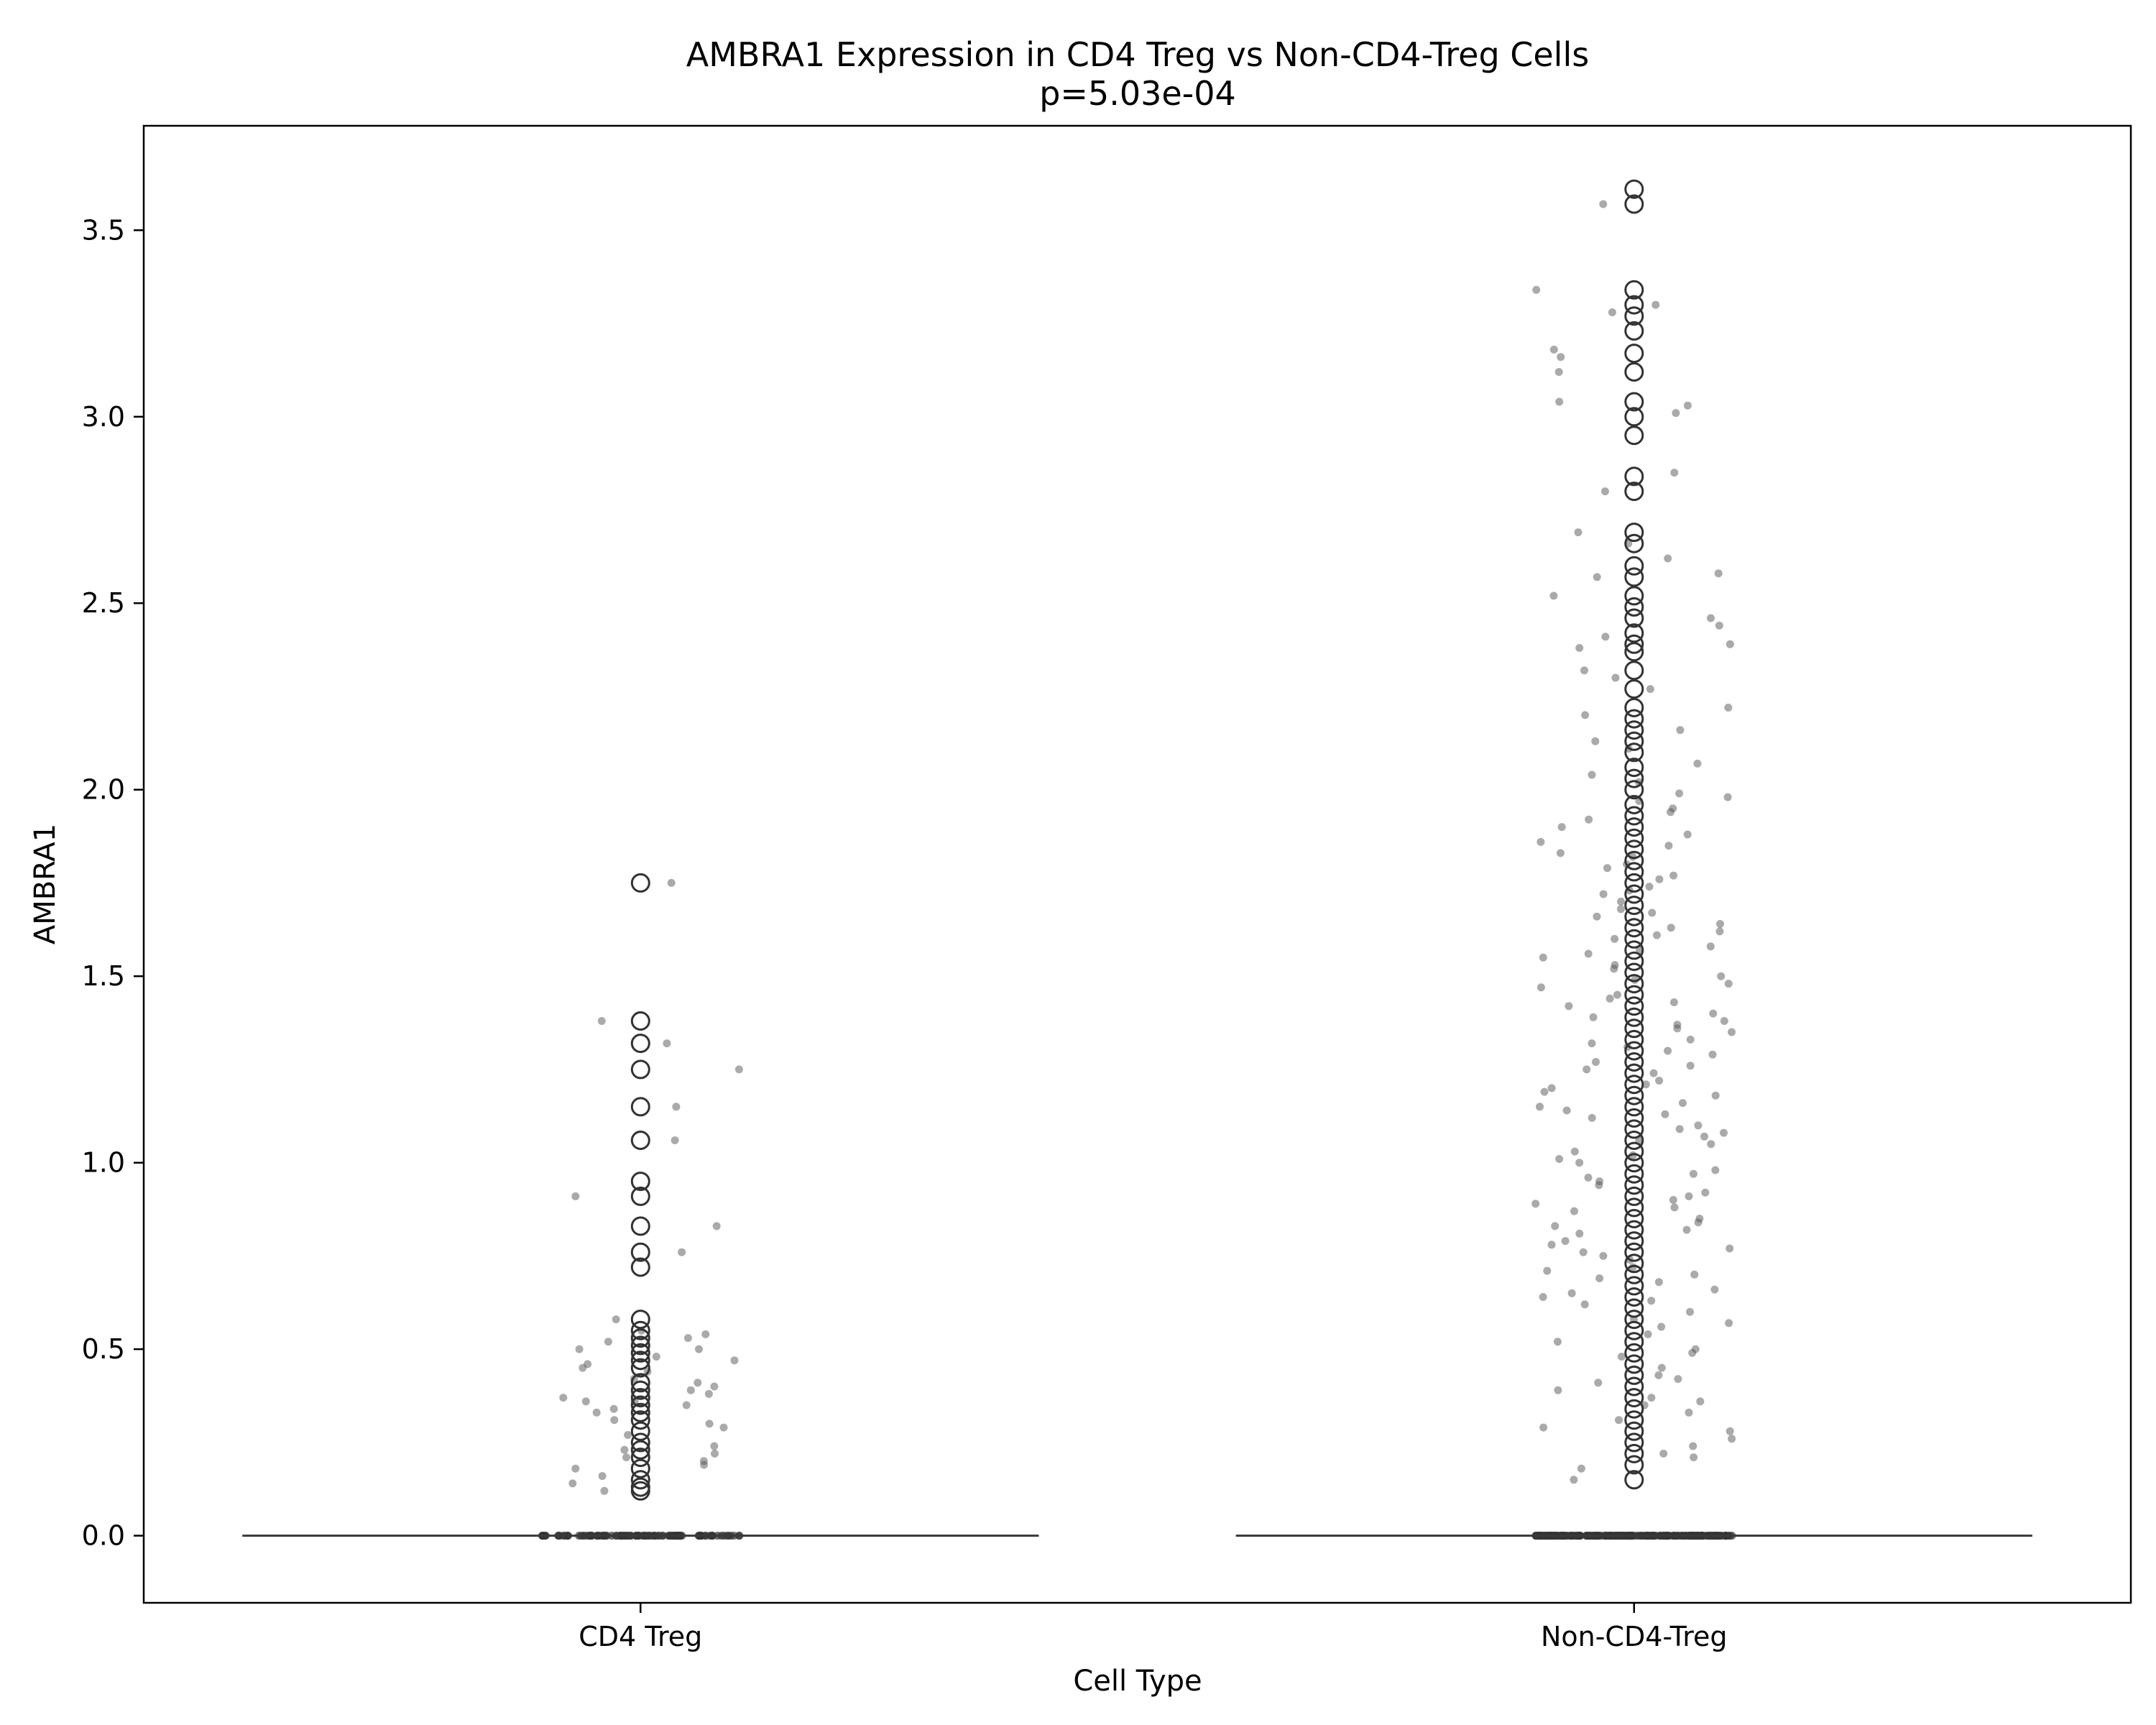 The image size is (2156, 1725). I want to click on y-tick-label-6: 3.0, so click(103, 417).